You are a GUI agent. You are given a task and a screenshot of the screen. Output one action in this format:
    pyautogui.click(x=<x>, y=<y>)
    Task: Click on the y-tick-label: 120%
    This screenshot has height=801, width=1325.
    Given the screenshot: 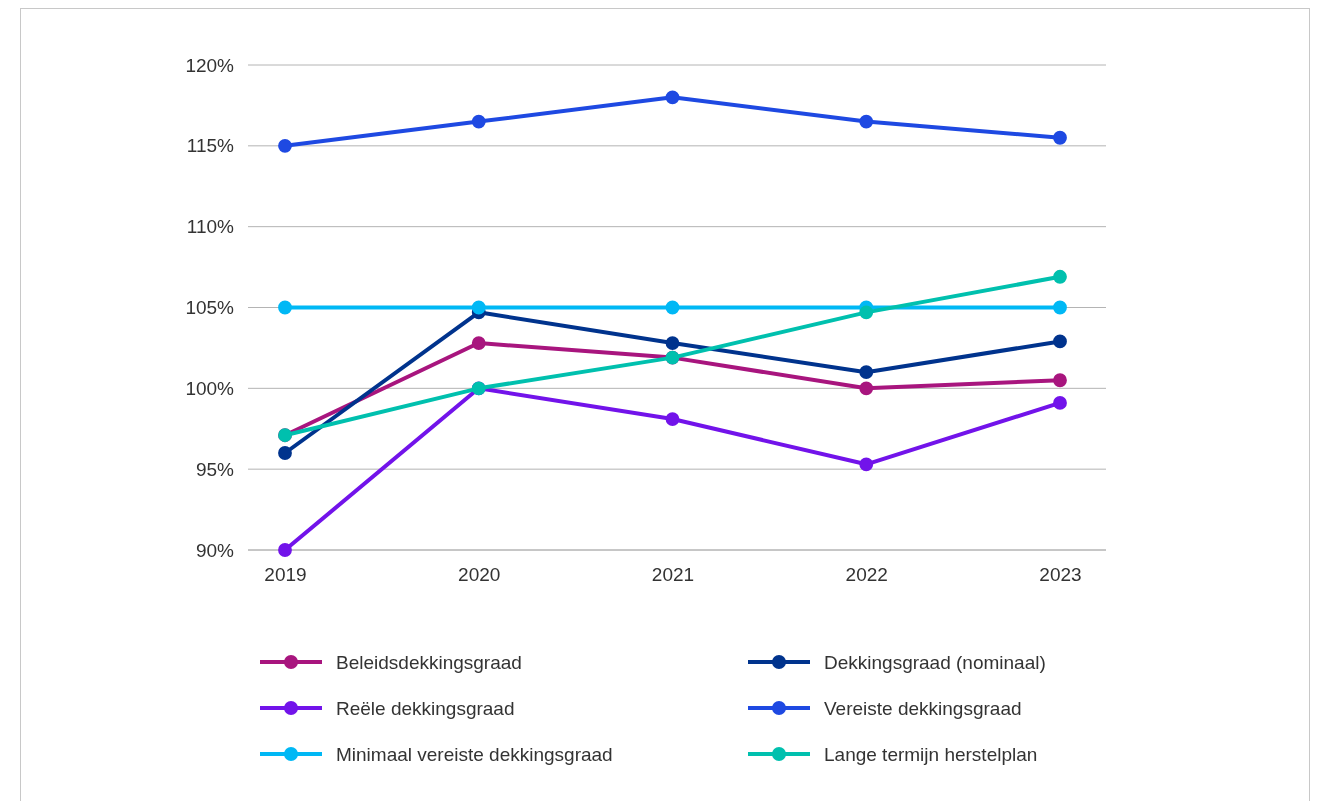 What is the action you would take?
    pyautogui.click(x=210, y=65)
    